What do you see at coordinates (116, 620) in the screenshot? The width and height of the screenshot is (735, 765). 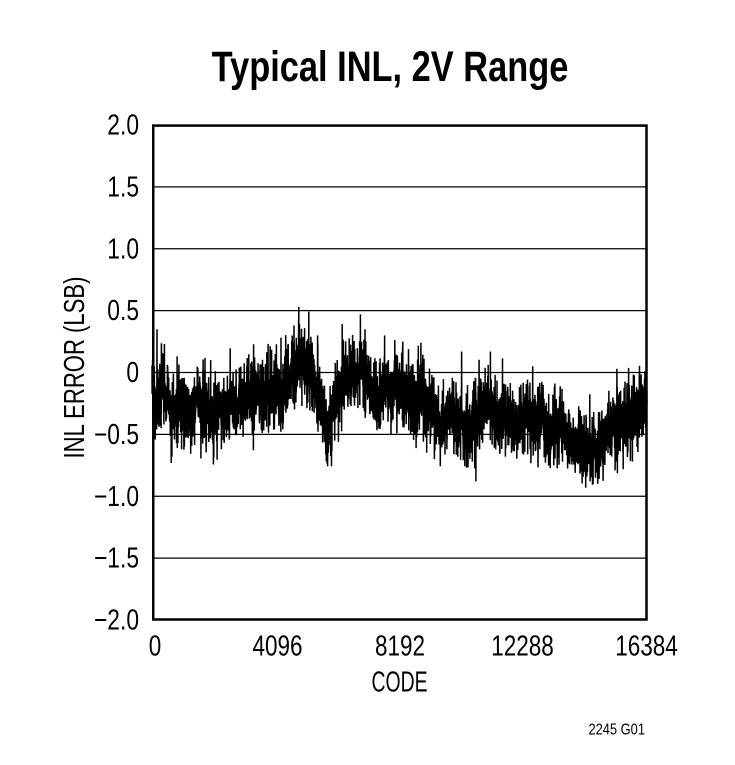 I see `svg-text: −2.0` at bounding box center [116, 620].